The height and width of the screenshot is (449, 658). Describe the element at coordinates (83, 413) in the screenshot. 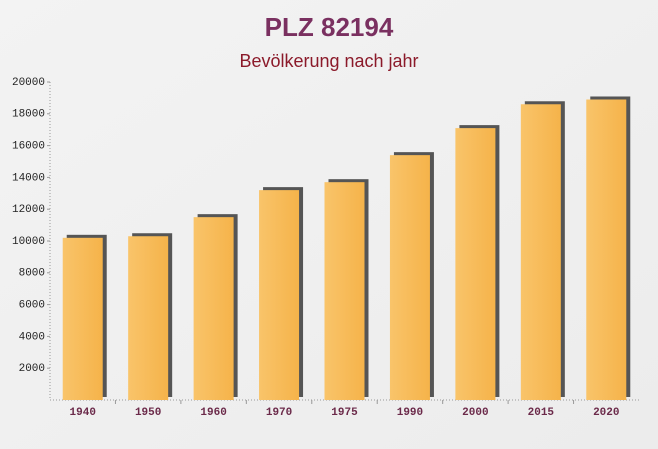

I see `x-tick-label: 1940` at that location.